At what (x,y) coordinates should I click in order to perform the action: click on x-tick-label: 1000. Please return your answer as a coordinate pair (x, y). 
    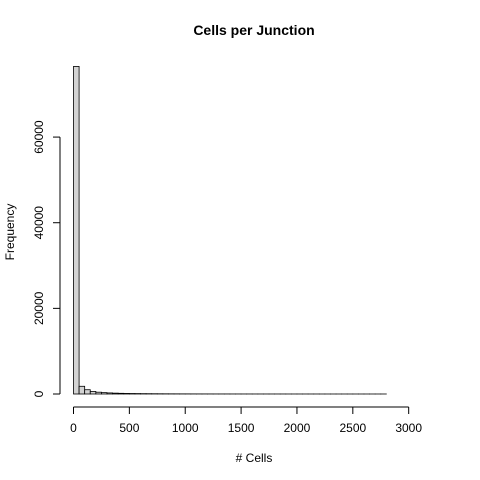
    Looking at the image, I should click on (185, 428).